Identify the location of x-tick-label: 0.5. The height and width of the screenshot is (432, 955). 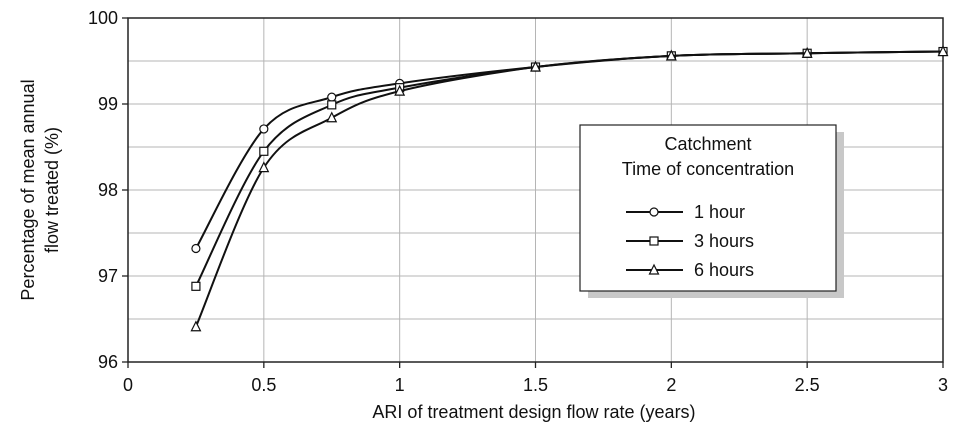
(263, 385).